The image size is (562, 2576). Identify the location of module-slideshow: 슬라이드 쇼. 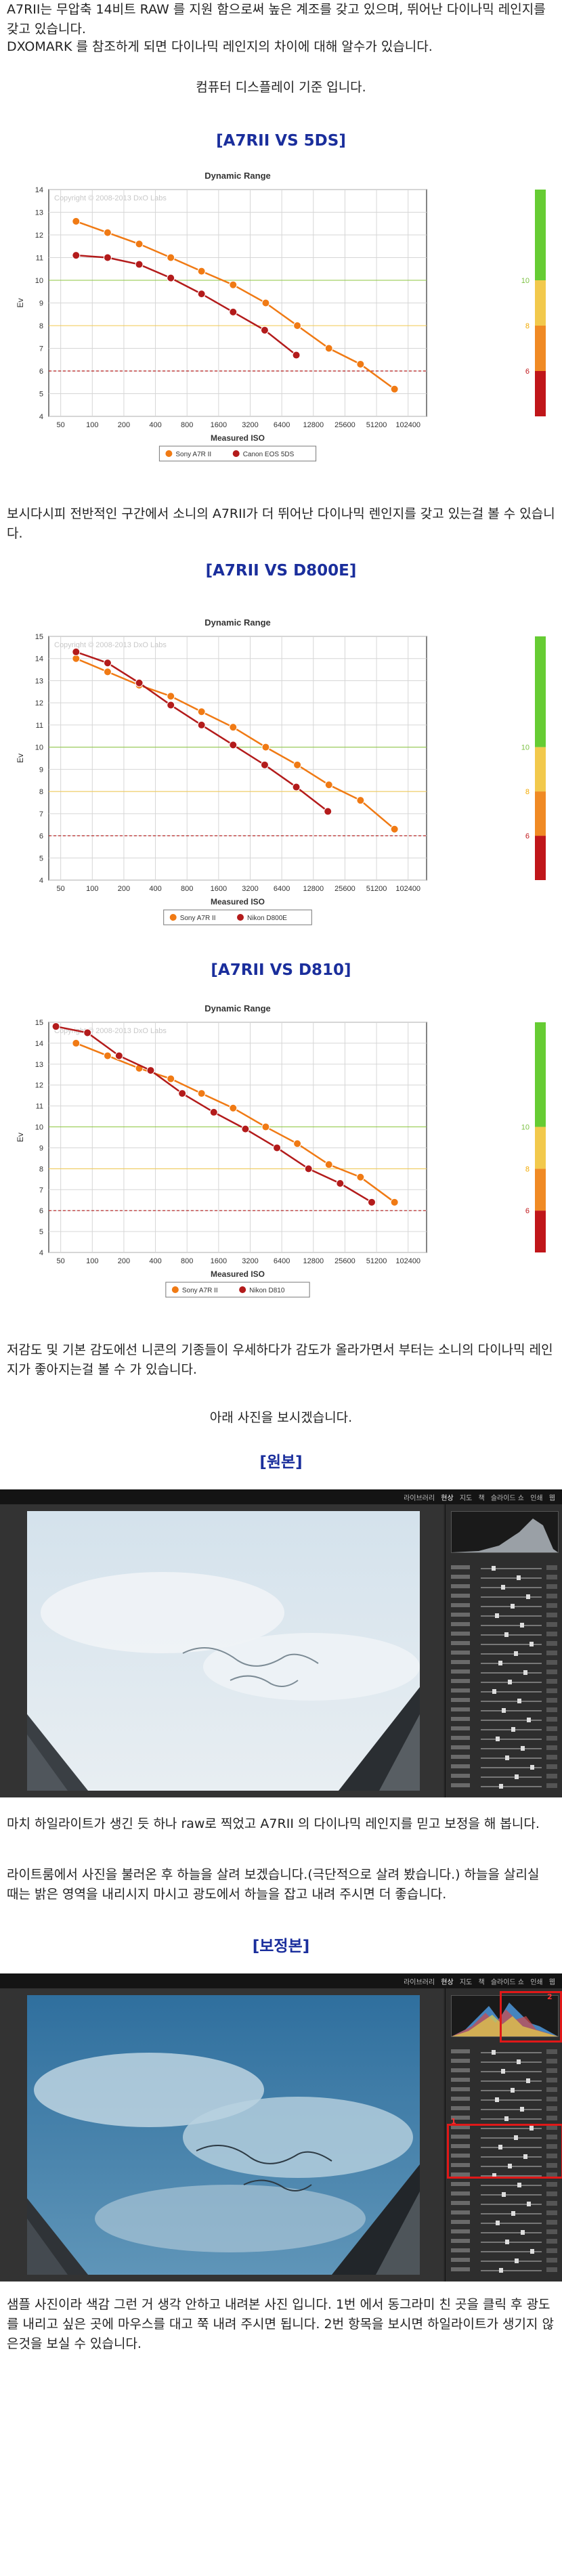
(507, 1982).